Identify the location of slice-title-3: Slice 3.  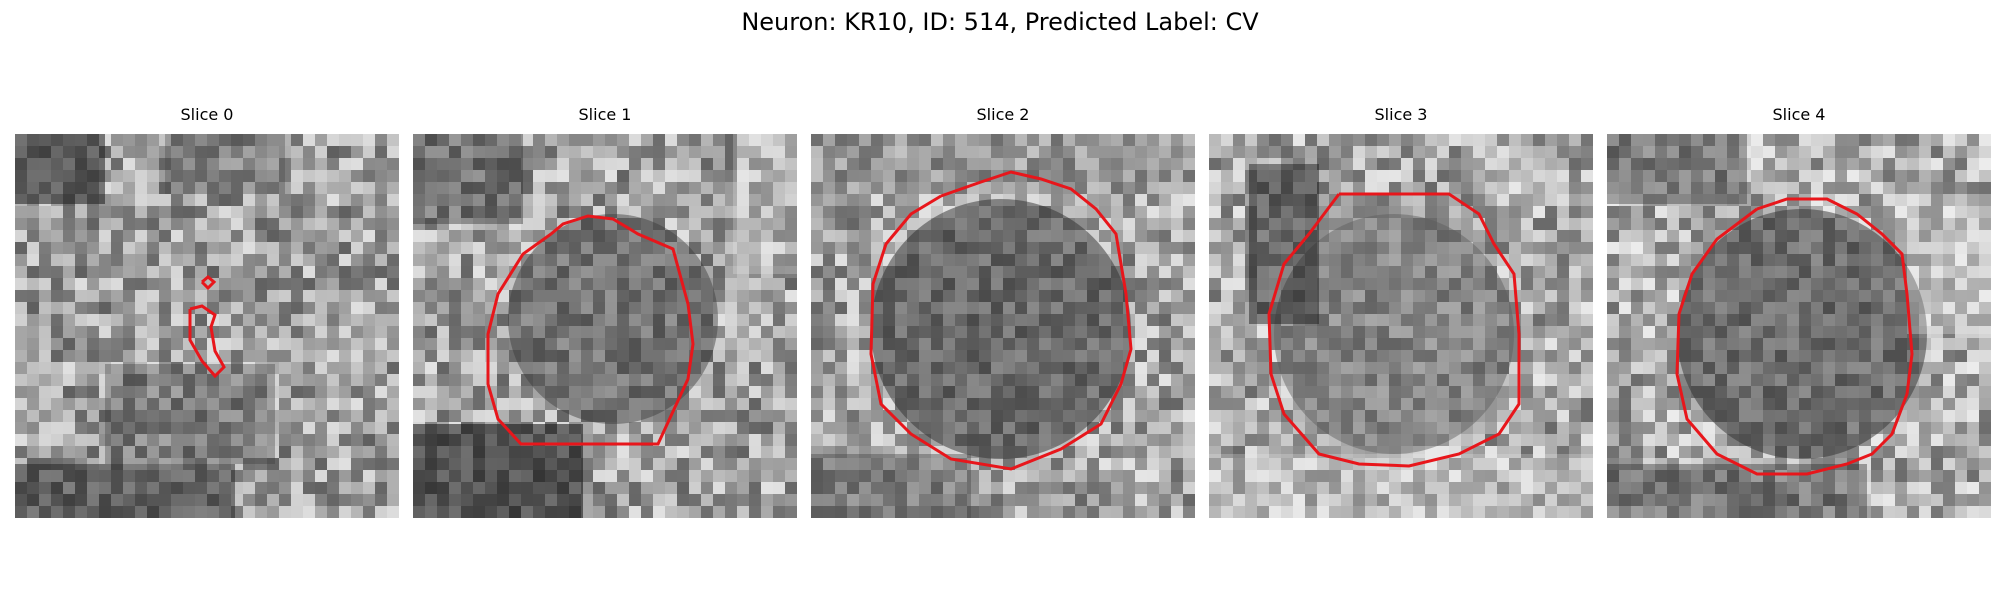
(1401, 114).